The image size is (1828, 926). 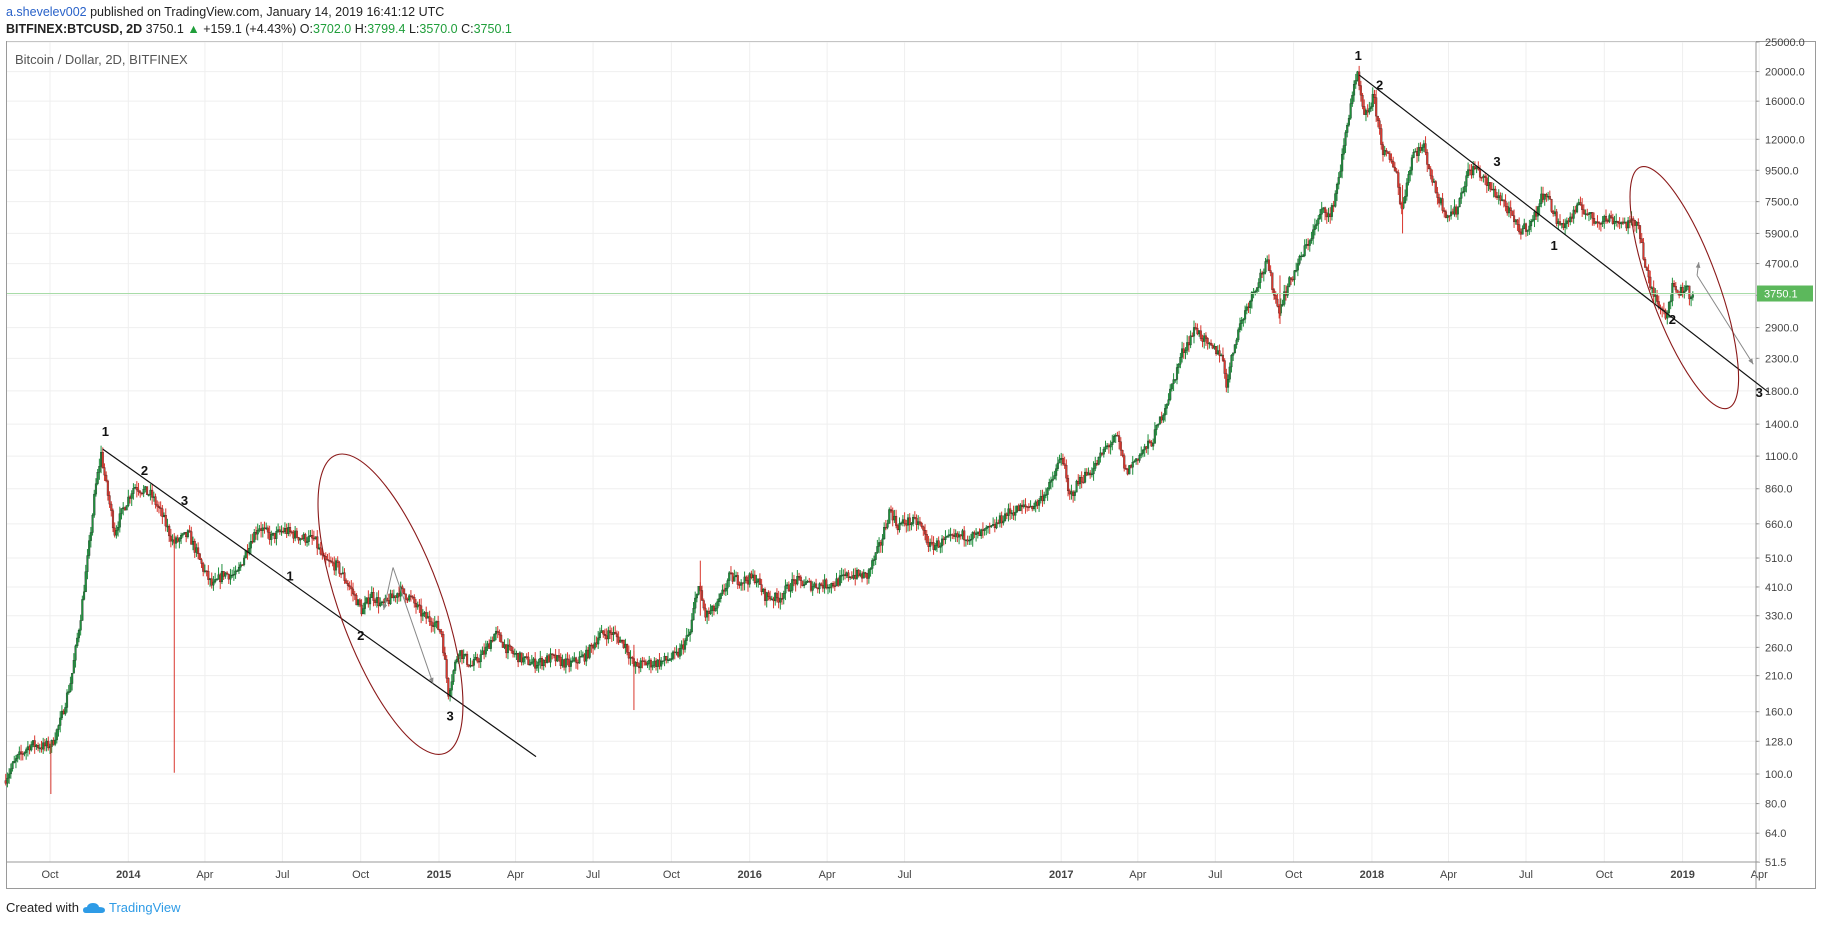 What do you see at coordinates (144, 907) in the screenshot?
I see `tradingview-link: TradingView` at bounding box center [144, 907].